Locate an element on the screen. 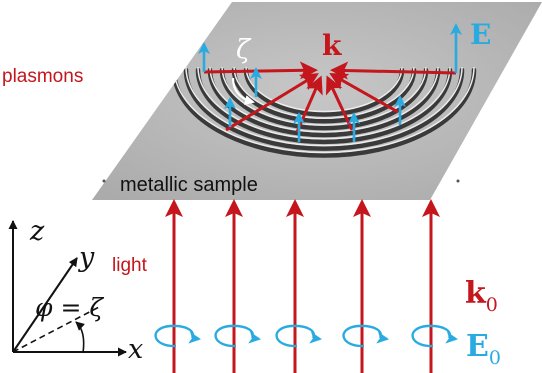 This screenshot has width=542, height=373. coordinate-axes: z y x φ = ζ is located at coordinates (75, 290).